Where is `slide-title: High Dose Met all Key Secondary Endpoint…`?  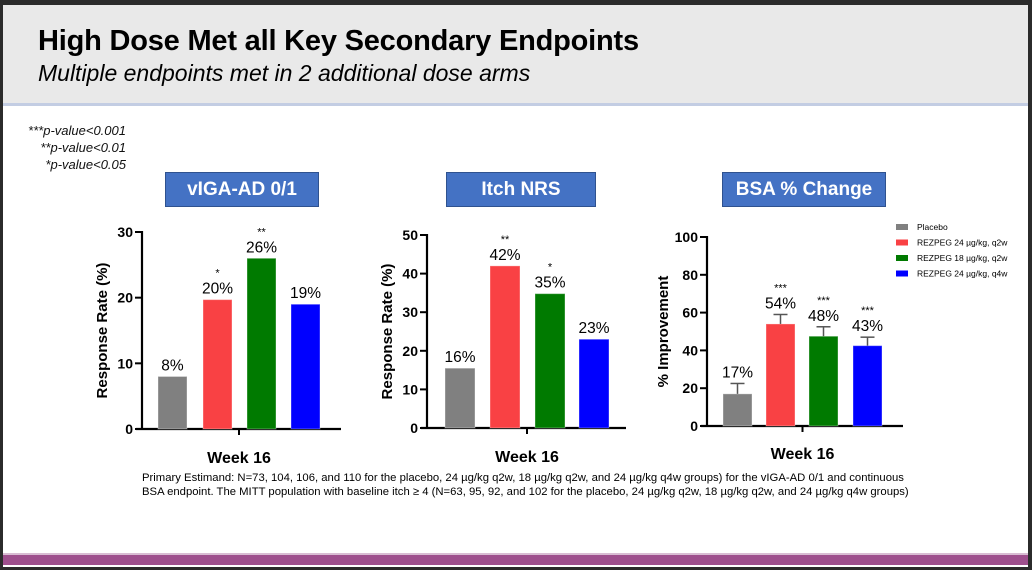 slide-title: High Dose Met all Key Secondary Endpoint… is located at coordinates (338, 41).